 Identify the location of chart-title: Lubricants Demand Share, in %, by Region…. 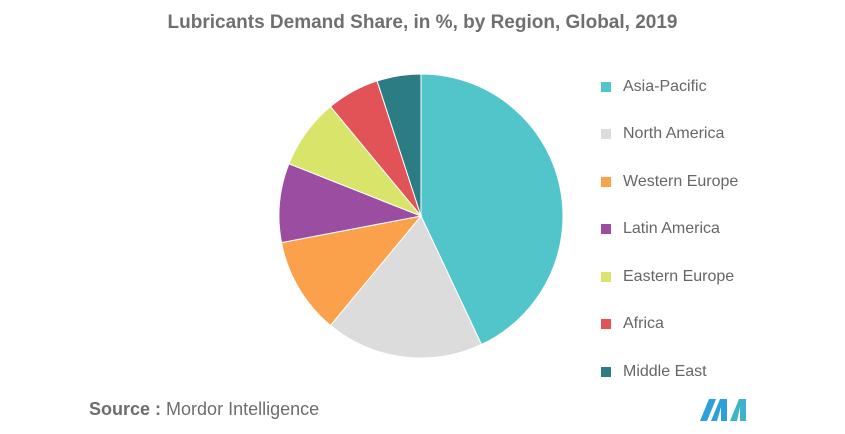
(422, 22).